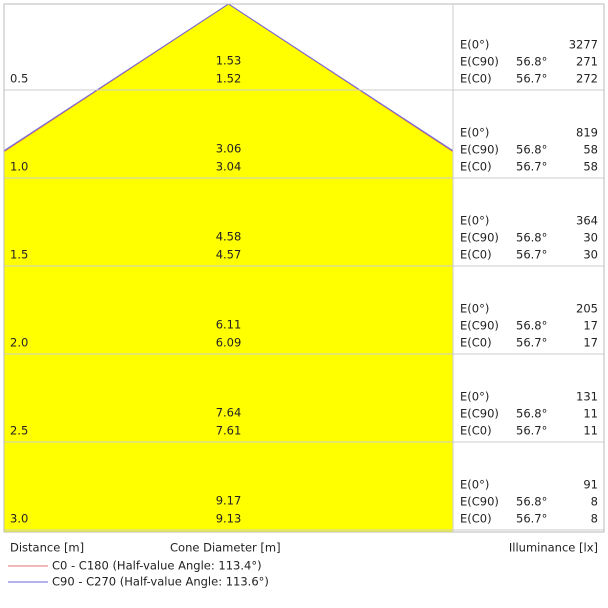 Image resolution: width=608 pixels, height=608 pixels. What do you see at coordinates (583, 45) in the screenshot?
I see `e-value: 3277` at bounding box center [583, 45].